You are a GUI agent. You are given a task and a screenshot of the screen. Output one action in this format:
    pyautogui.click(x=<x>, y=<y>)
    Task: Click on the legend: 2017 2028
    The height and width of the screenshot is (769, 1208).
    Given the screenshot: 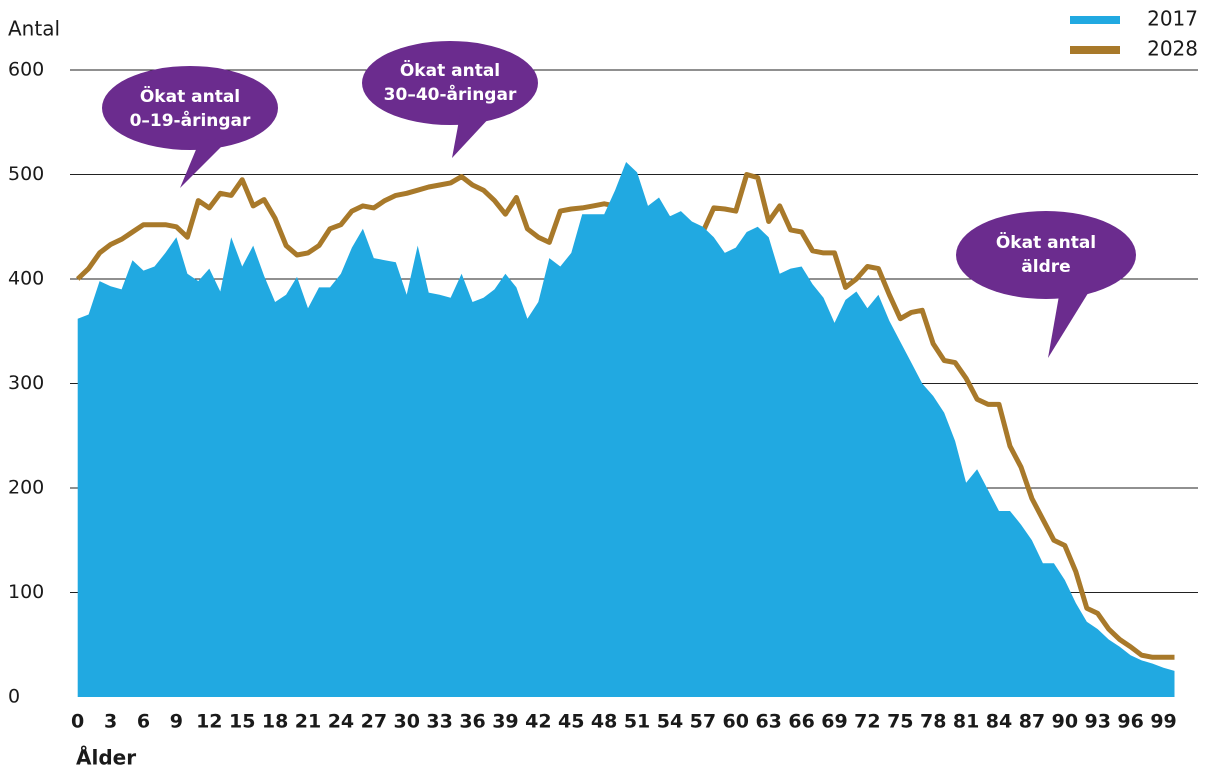 What is the action you would take?
    pyautogui.click(x=1134, y=34)
    